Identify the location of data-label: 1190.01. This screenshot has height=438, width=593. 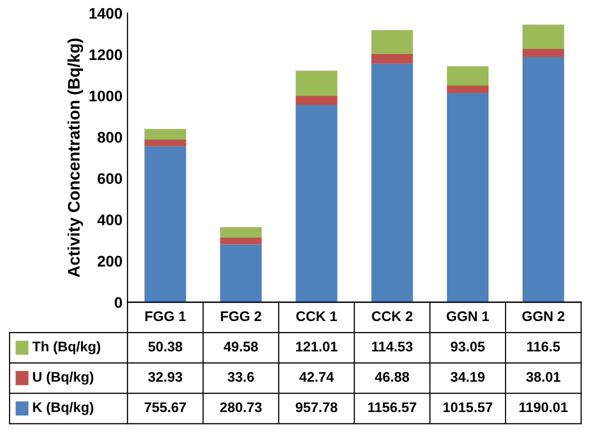
(543, 407).